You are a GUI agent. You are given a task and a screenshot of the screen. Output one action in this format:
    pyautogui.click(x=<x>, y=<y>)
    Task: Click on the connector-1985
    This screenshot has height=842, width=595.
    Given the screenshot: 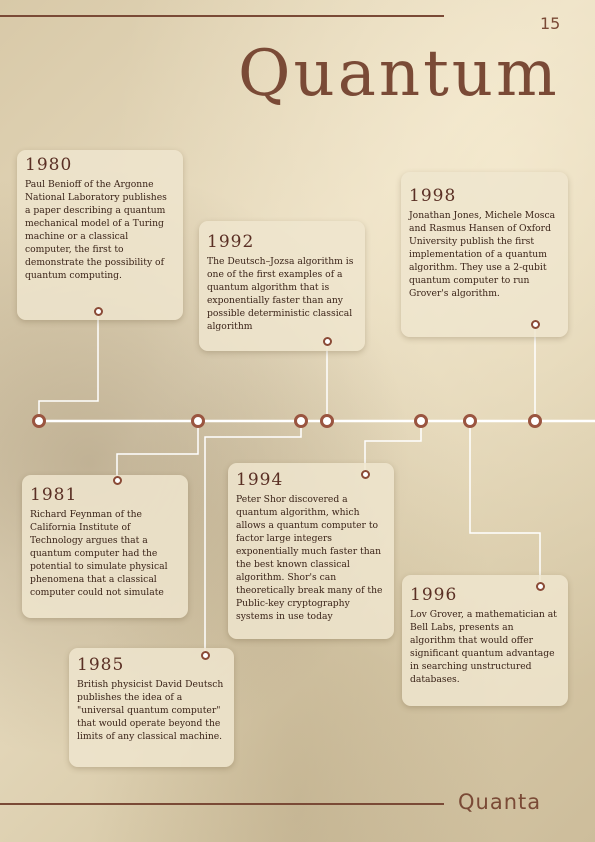 What is the action you would take?
    pyautogui.click(x=253, y=538)
    